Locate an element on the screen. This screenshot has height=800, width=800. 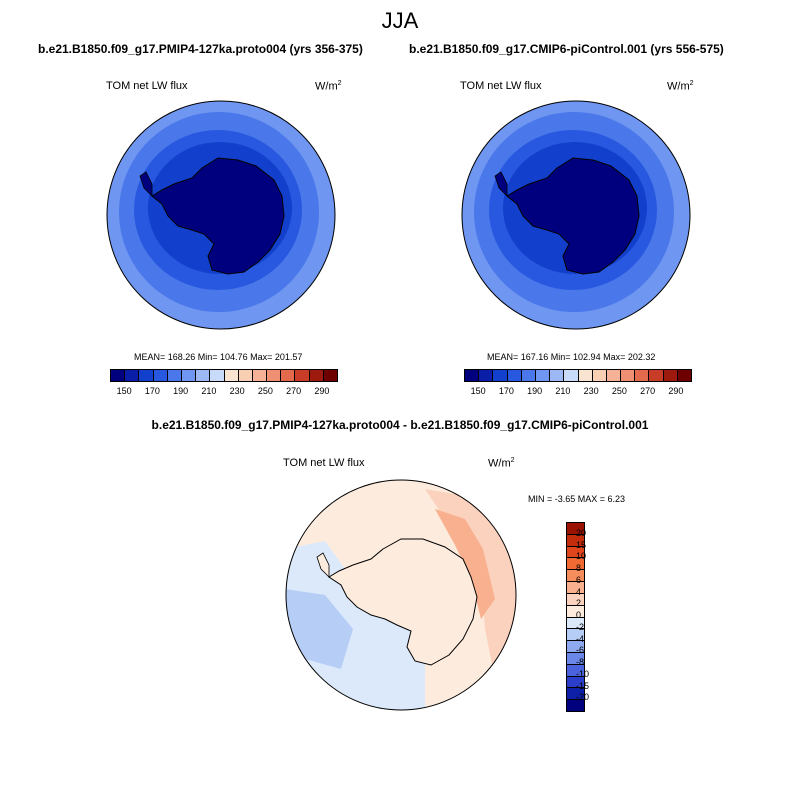
diff-negative-region-west is located at coordinates (355, 625).